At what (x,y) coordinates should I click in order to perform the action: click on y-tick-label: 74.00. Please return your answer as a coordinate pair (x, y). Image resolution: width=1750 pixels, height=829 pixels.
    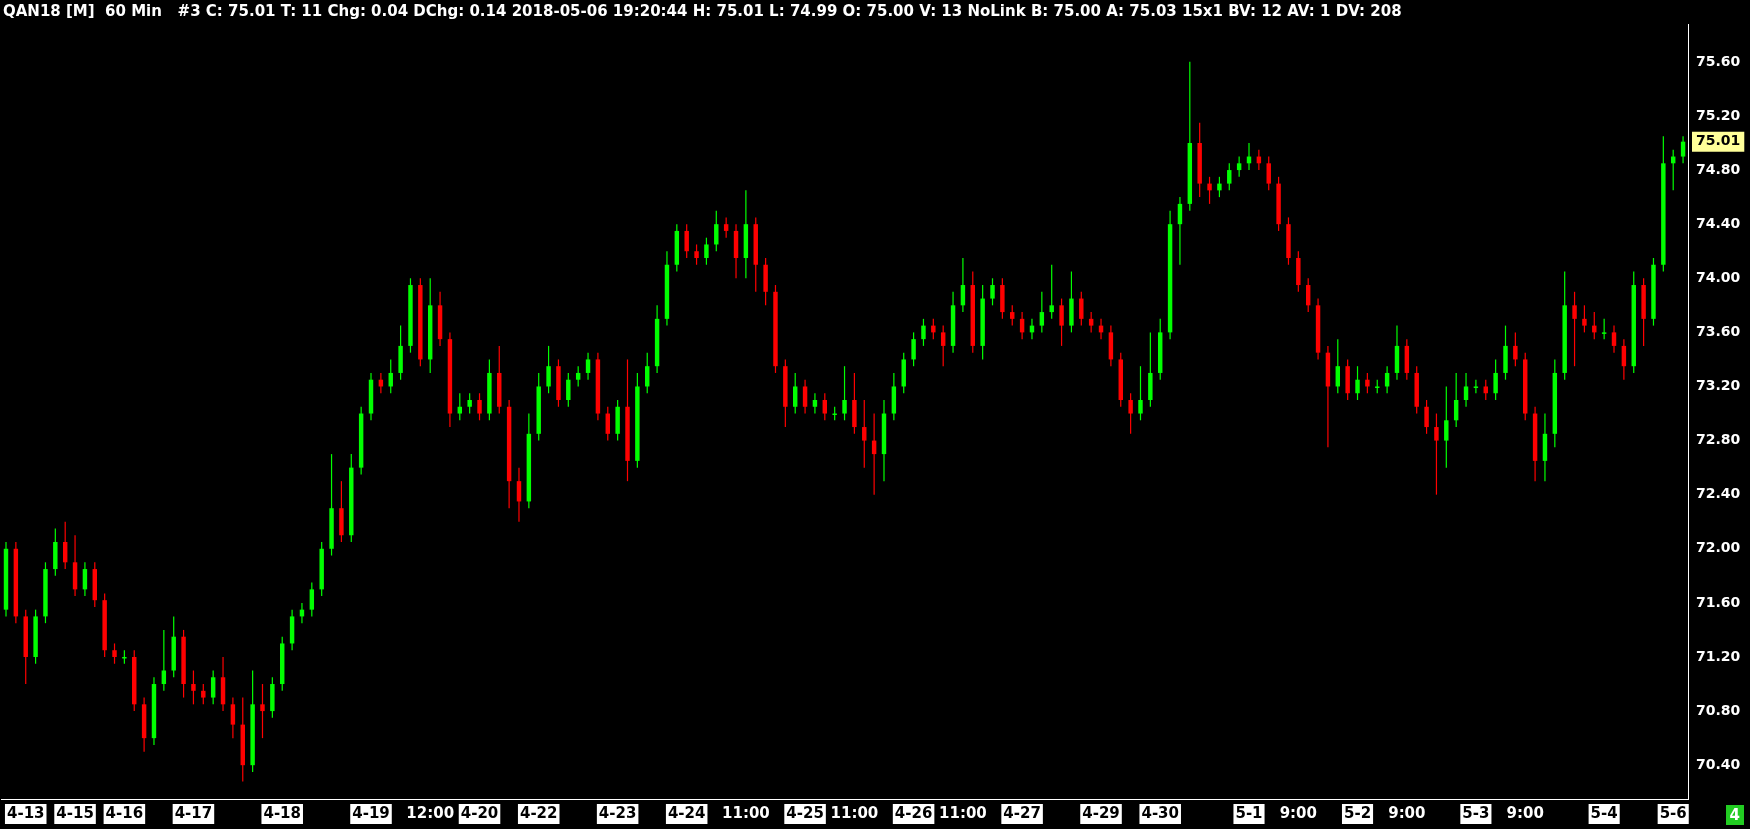
    Looking at the image, I should click on (1718, 276).